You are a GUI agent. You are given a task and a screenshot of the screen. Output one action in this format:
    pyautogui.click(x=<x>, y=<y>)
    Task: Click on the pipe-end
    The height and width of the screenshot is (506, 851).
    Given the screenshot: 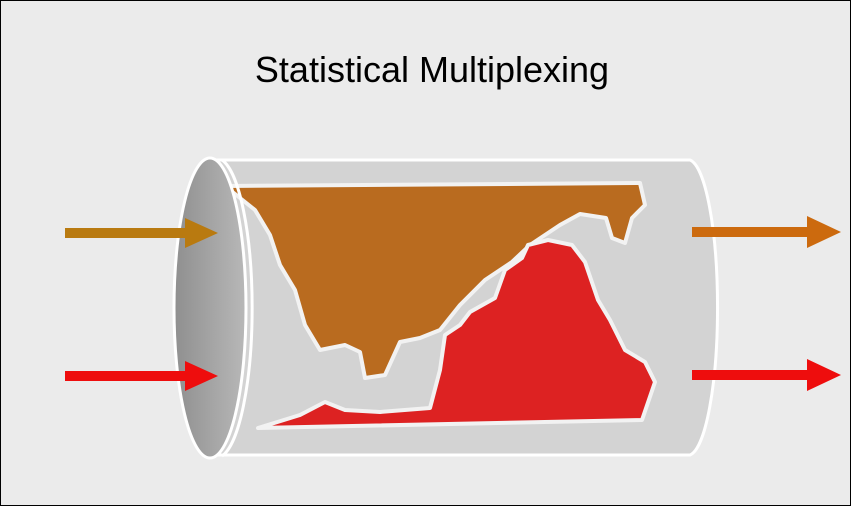 What is the action you would take?
    pyautogui.click(x=210, y=308)
    